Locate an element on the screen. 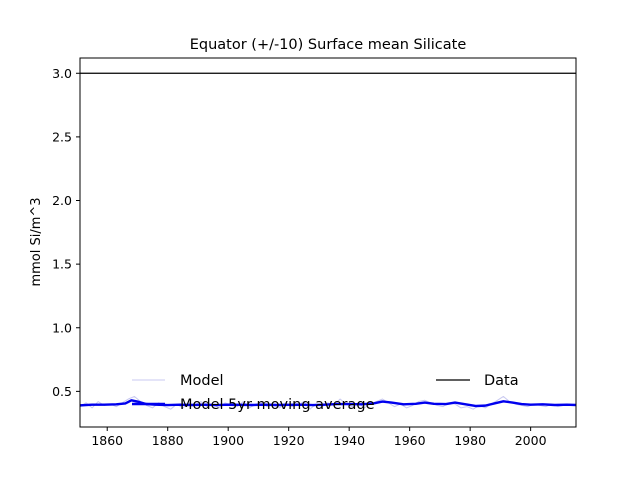 The width and height of the screenshot is (640, 480). legend: Model Model 5yr moving average Data is located at coordinates (325, 393).